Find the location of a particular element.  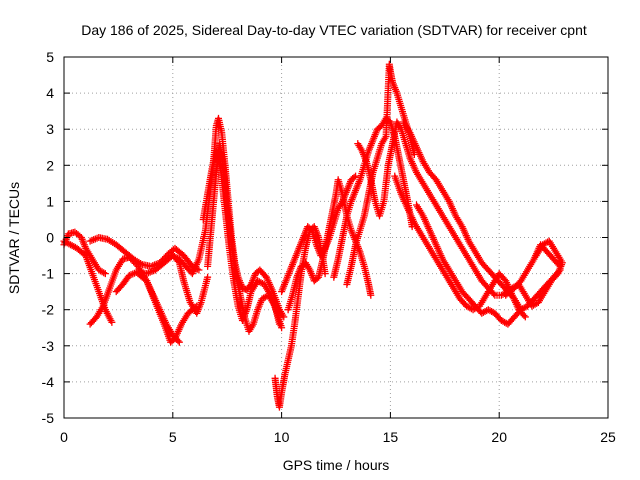

x-axis-label: GPS time / hours is located at coordinates (336, 465).